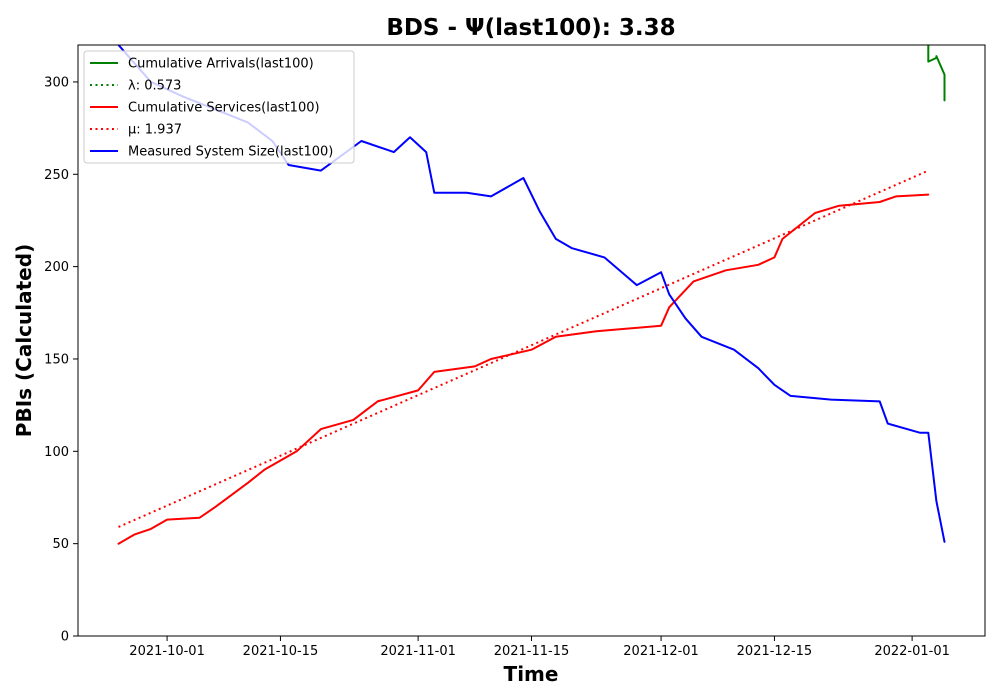  Describe the element at coordinates (56, 82) in the screenshot. I see `y-tick-label: 300` at that location.